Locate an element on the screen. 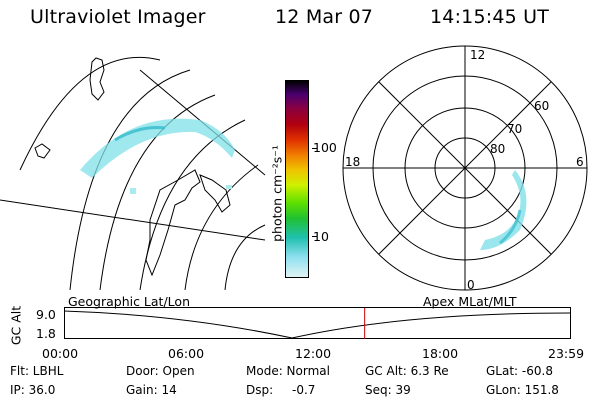 The width and height of the screenshot is (600, 400). colorbar is located at coordinates (297, 179).